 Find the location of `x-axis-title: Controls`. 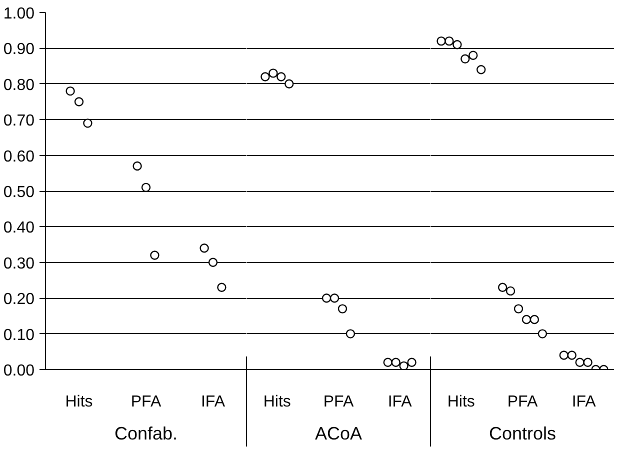

x-axis-title: Controls is located at coordinates (522, 434).